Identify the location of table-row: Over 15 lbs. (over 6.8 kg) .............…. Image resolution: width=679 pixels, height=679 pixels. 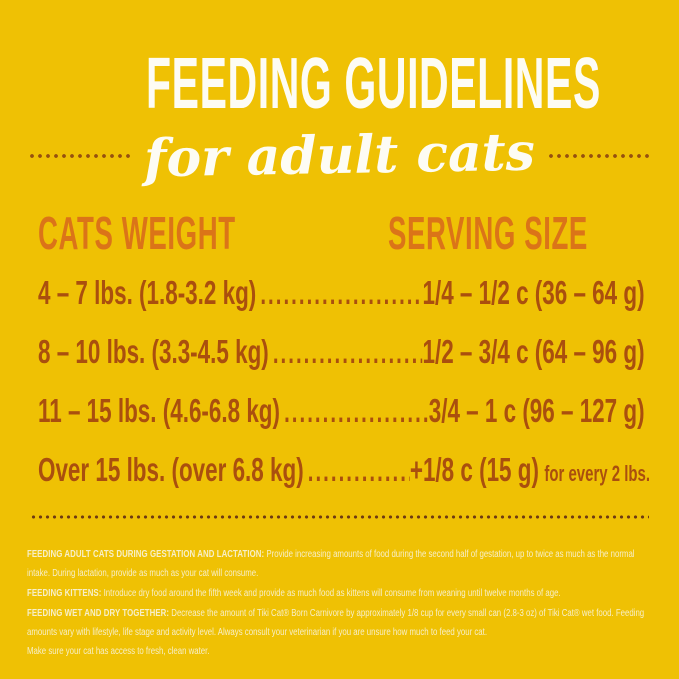
(344, 471).